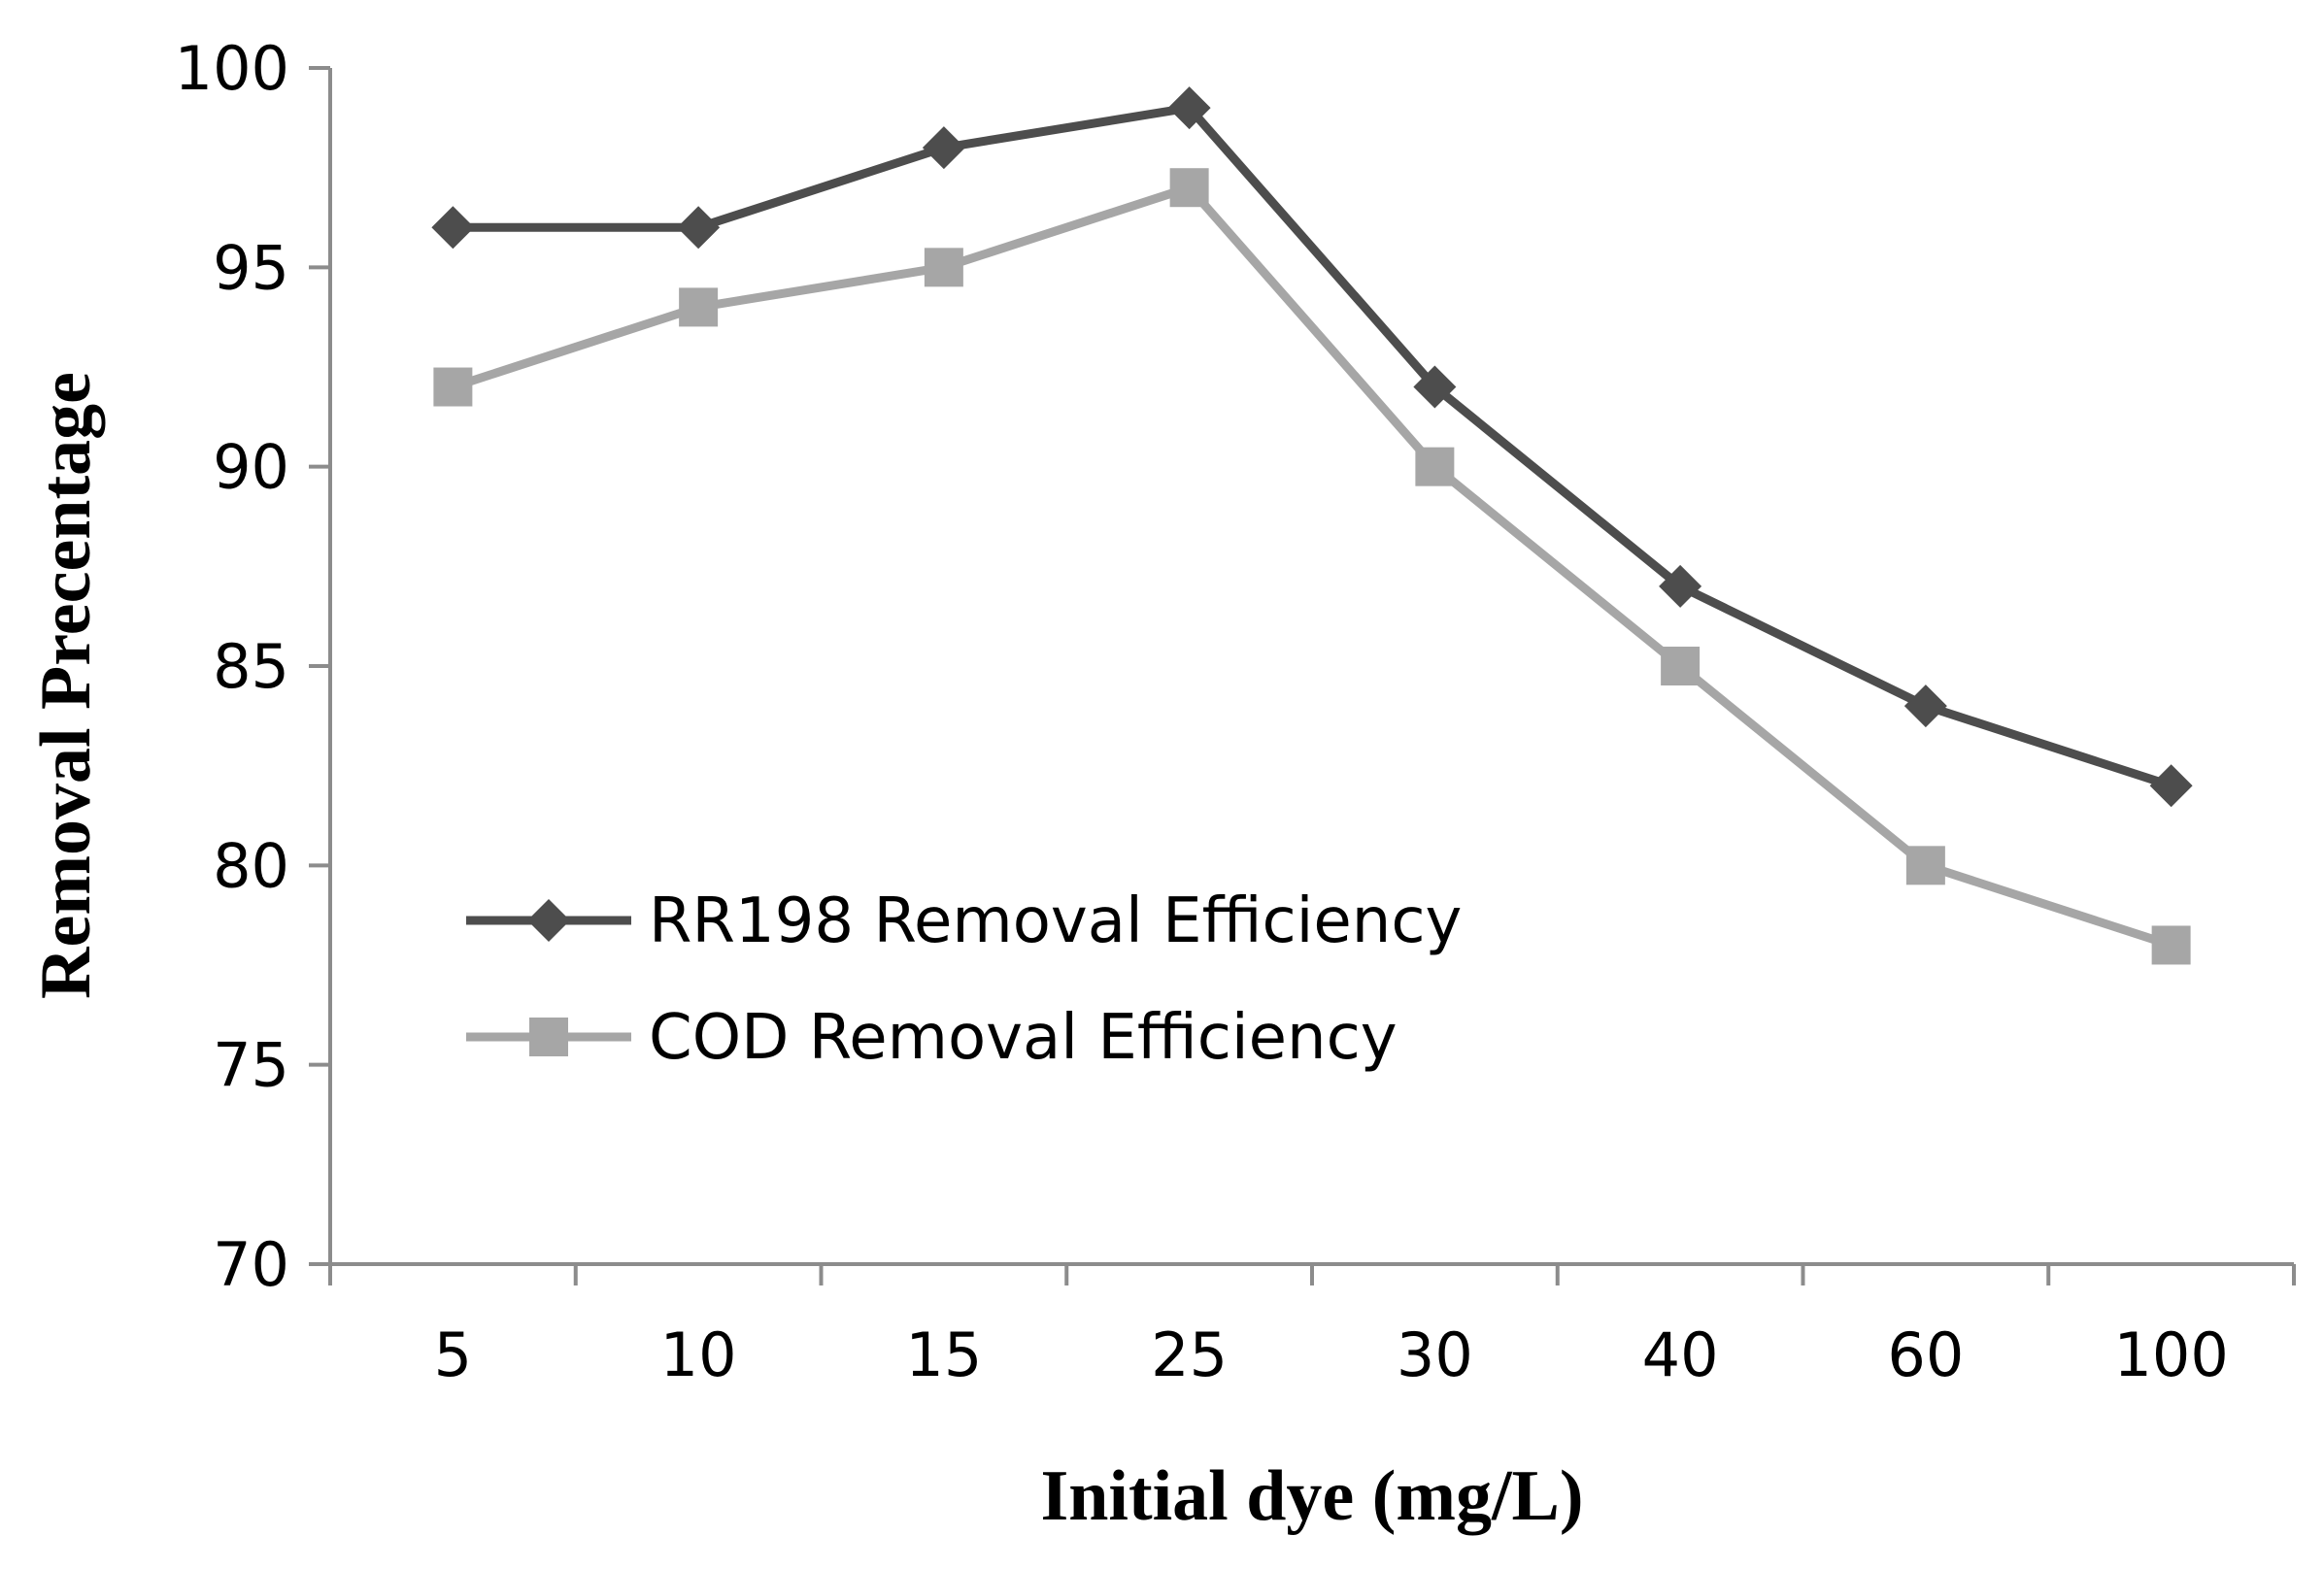  Describe the element at coordinates (1189, 1354) in the screenshot. I see `x-tick-label: 25` at that location.